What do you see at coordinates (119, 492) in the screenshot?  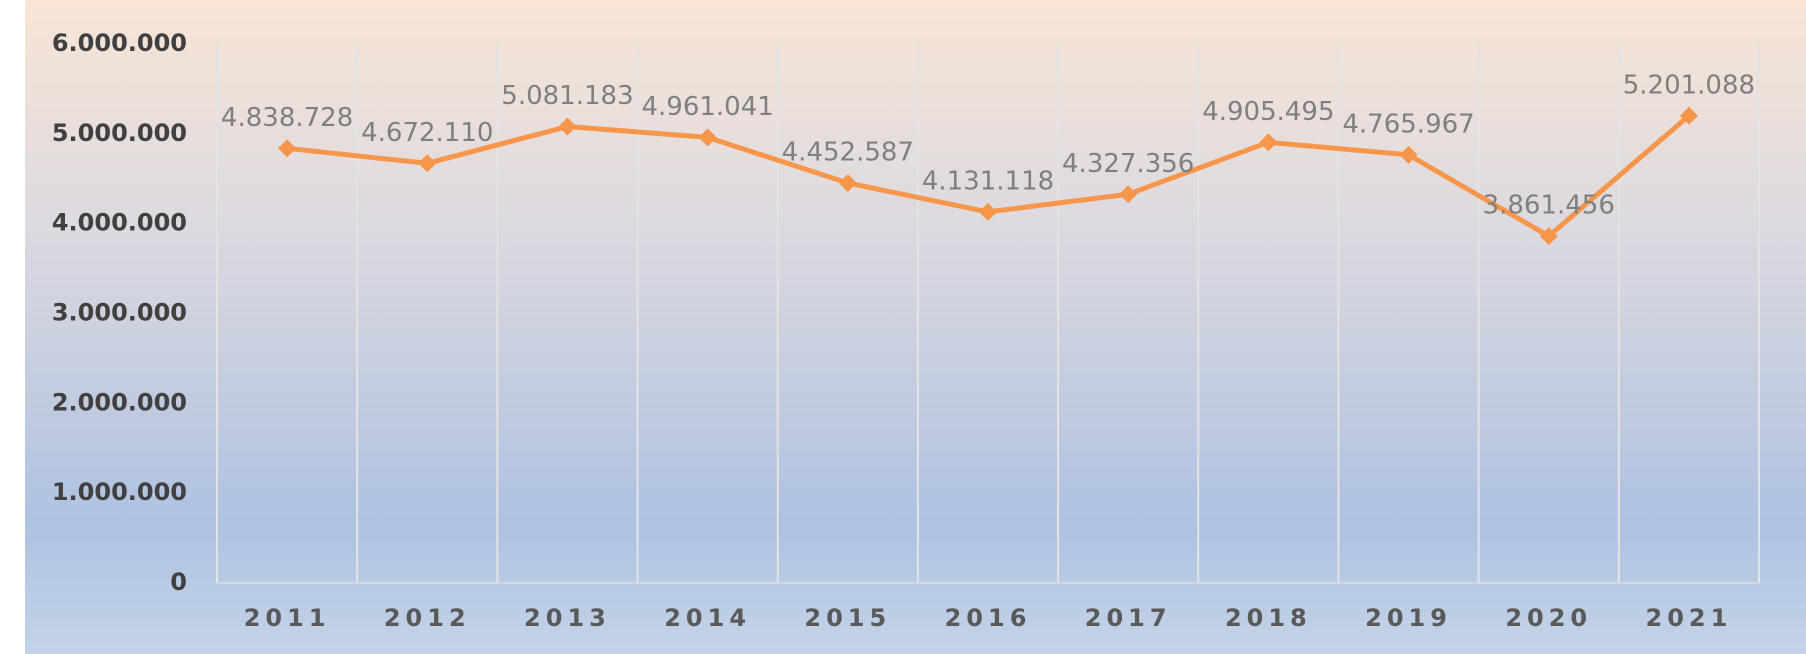 I see `y-tick-label: 1.000.000` at bounding box center [119, 492].